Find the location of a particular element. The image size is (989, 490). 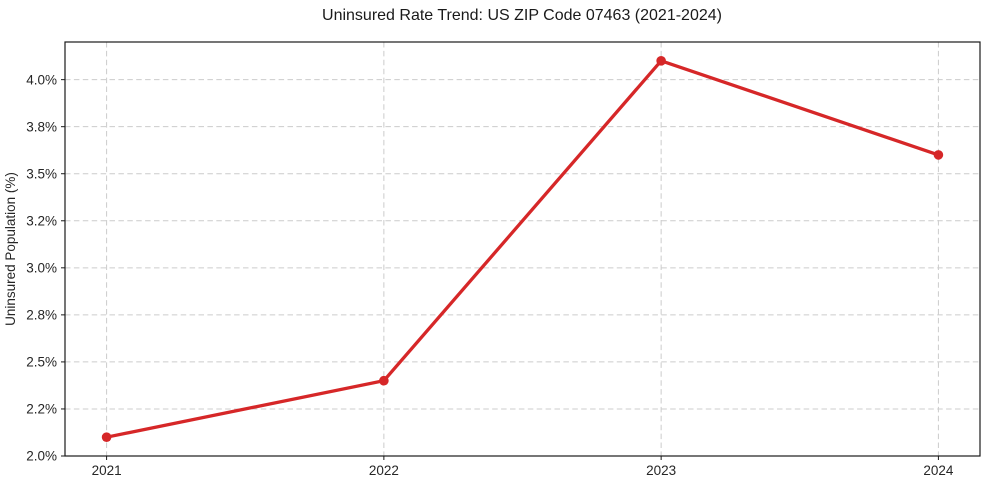

x-tick-label: 2022 is located at coordinates (384, 470).